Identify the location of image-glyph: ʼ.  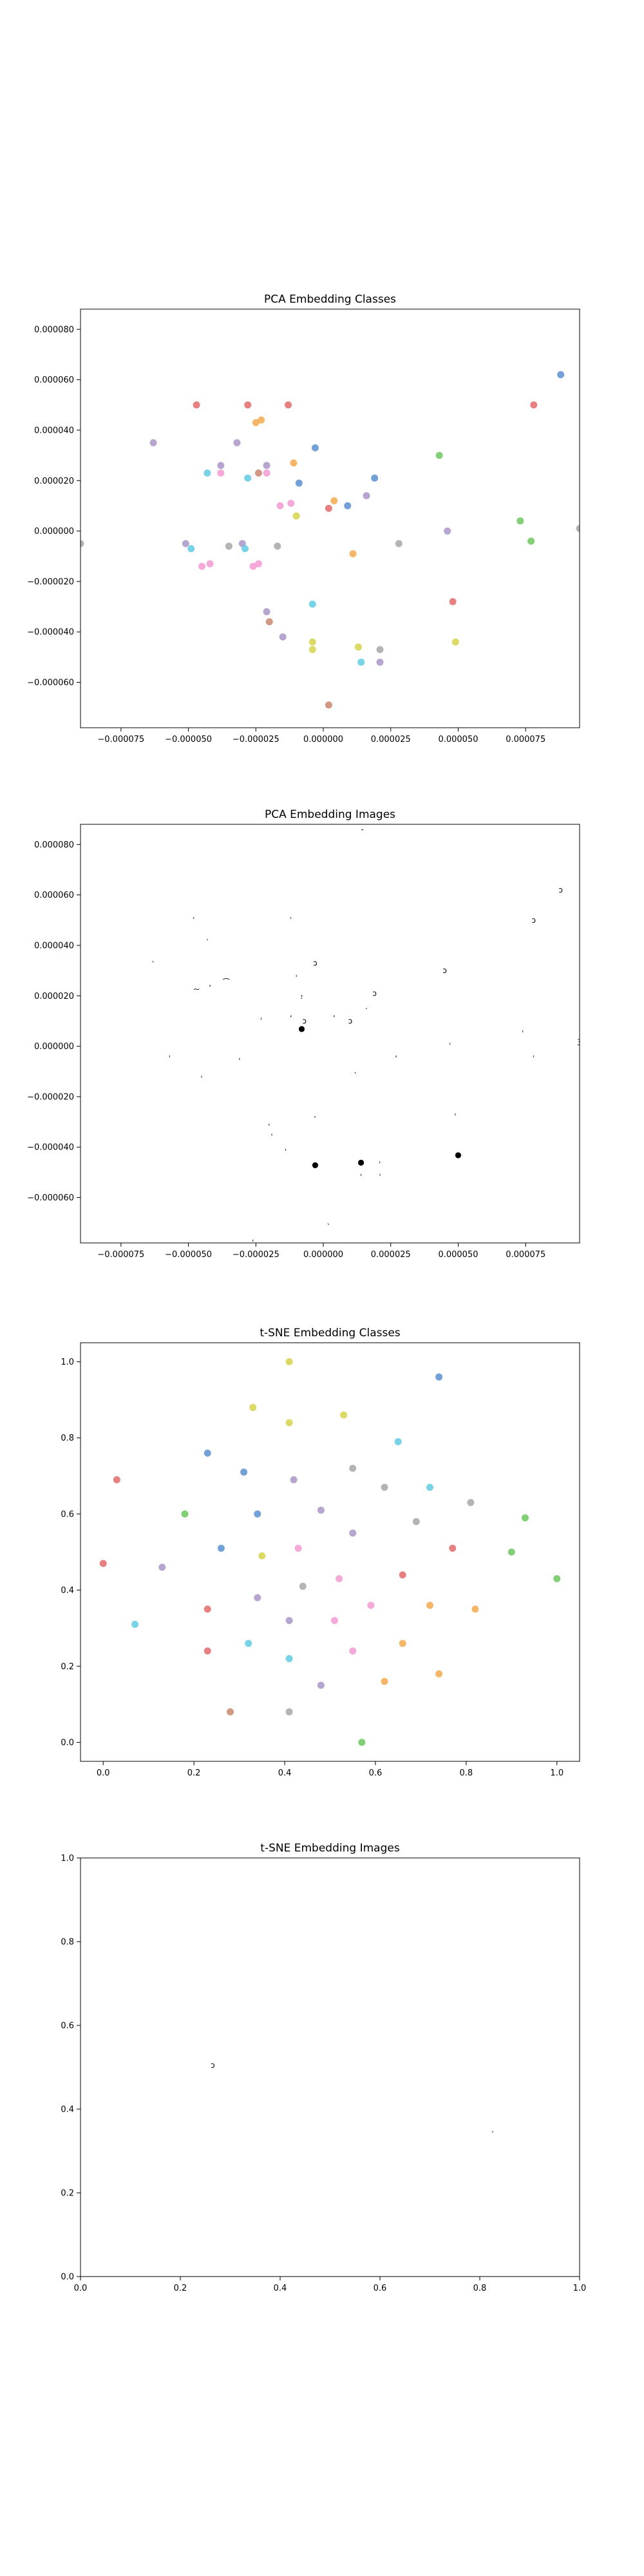
(291, 1018).